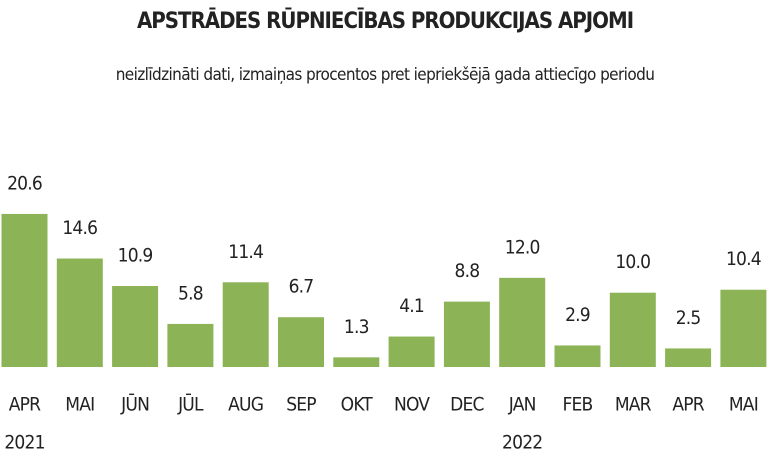 Image resolution: width=770 pixels, height=471 pixels. I want to click on x-tick-label: JŪL, so click(190, 404).